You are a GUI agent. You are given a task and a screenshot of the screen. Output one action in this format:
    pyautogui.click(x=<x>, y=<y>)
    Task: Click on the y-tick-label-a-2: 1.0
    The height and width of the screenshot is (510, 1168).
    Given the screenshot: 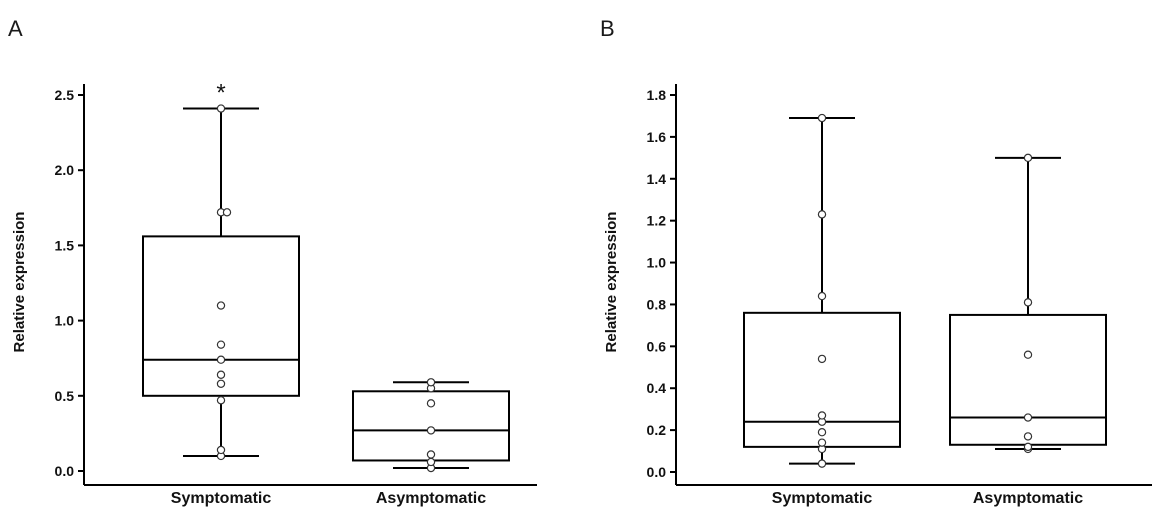 What is the action you would take?
    pyautogui.click(x=65, y=321)
    